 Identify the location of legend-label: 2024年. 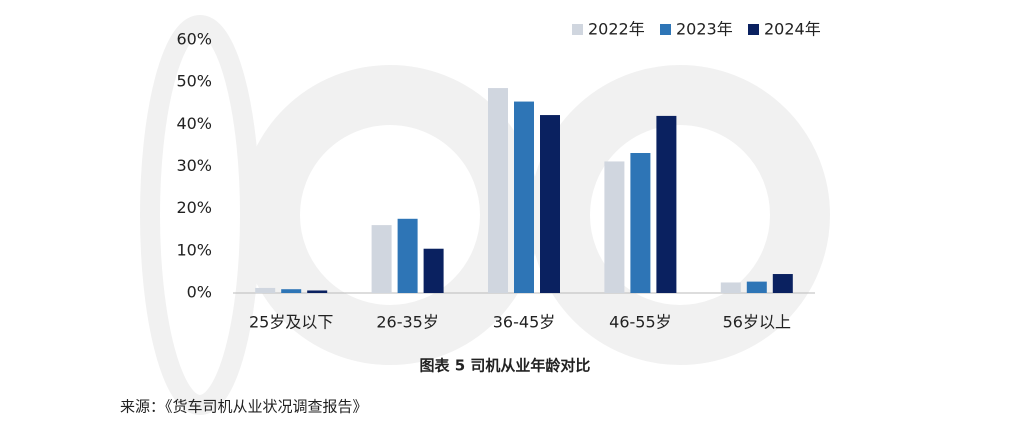
(792, 29).